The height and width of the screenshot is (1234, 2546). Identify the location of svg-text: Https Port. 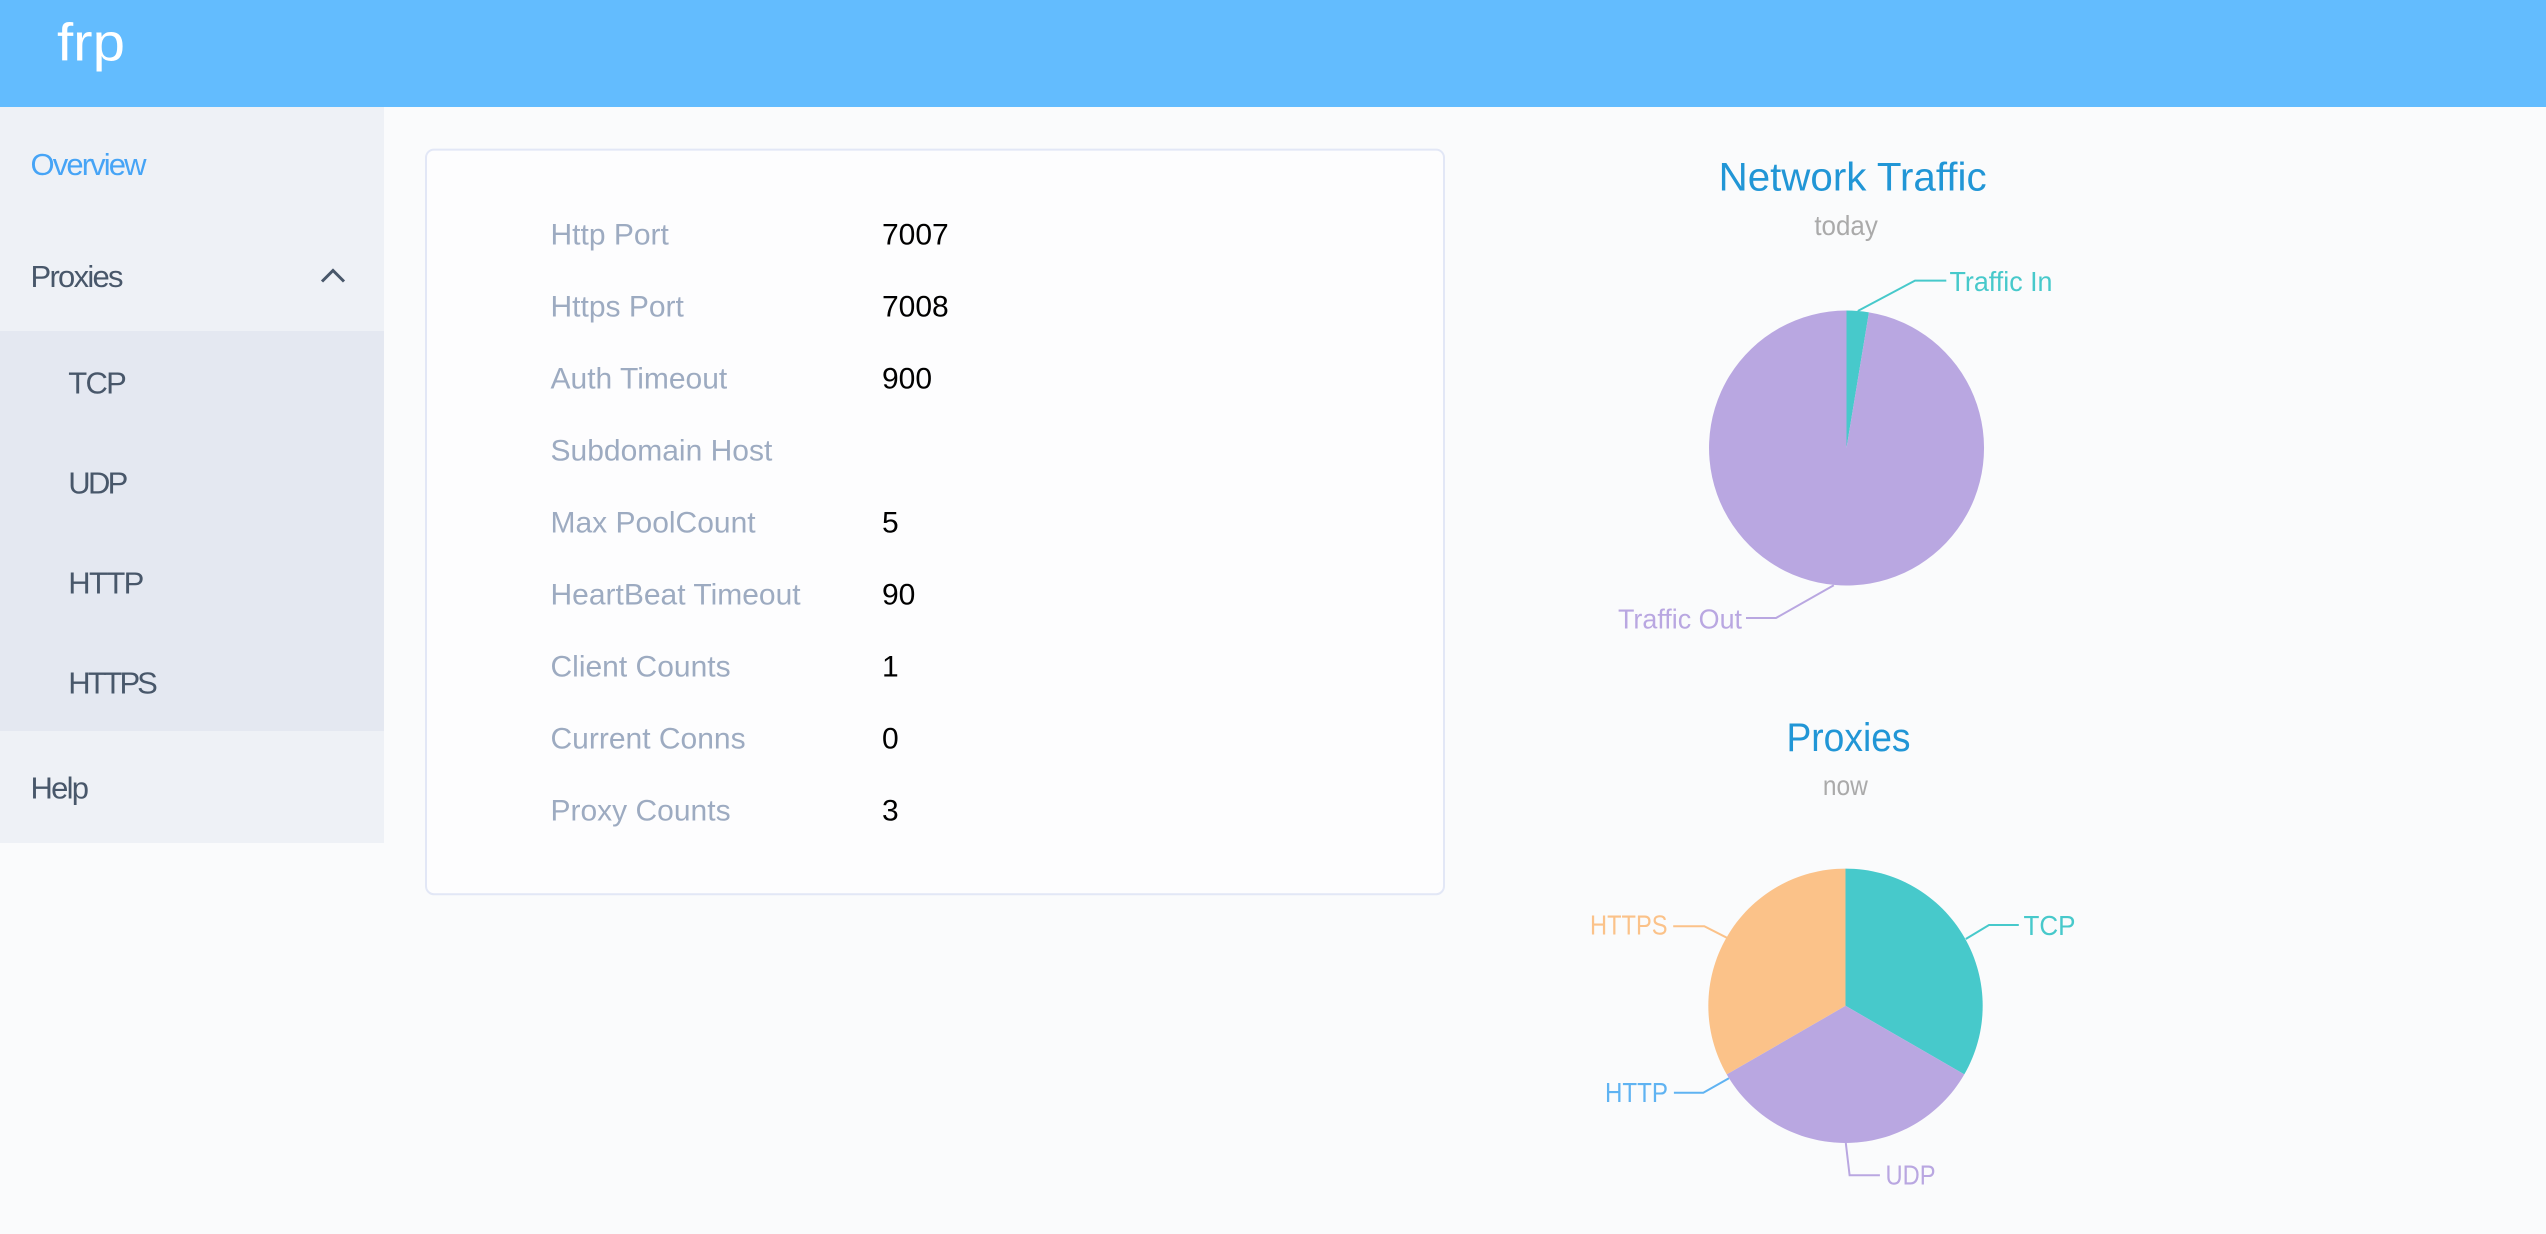
(618, 307).